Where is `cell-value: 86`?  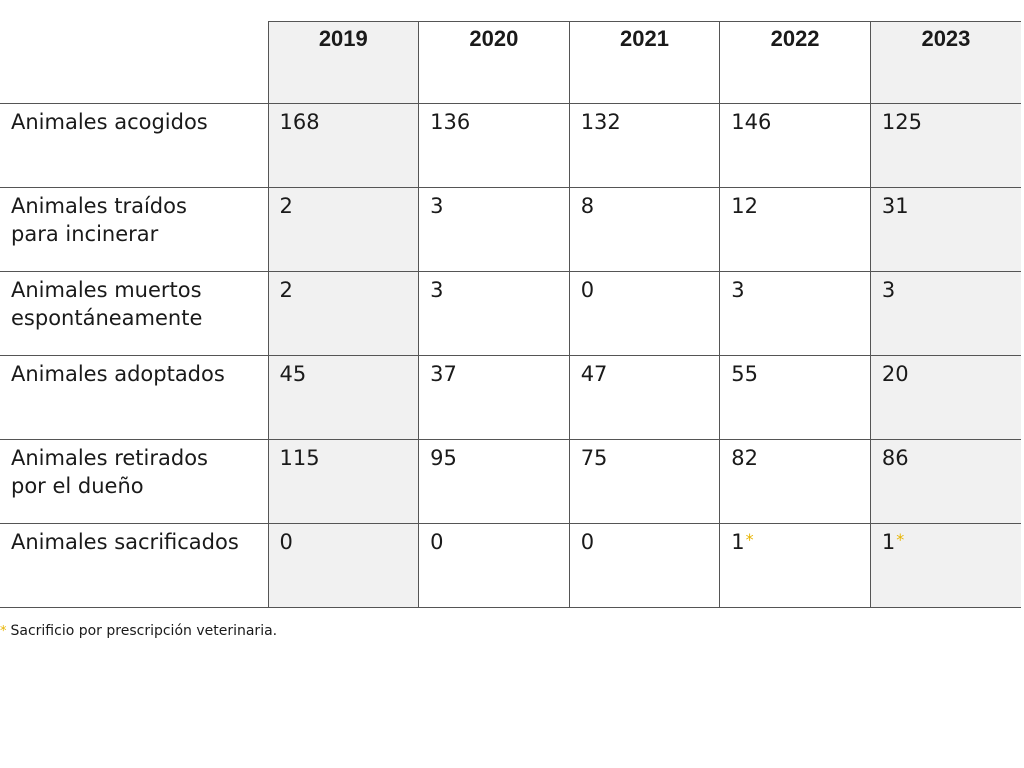
cell-value: 86 is located at coordinates (895, 458).